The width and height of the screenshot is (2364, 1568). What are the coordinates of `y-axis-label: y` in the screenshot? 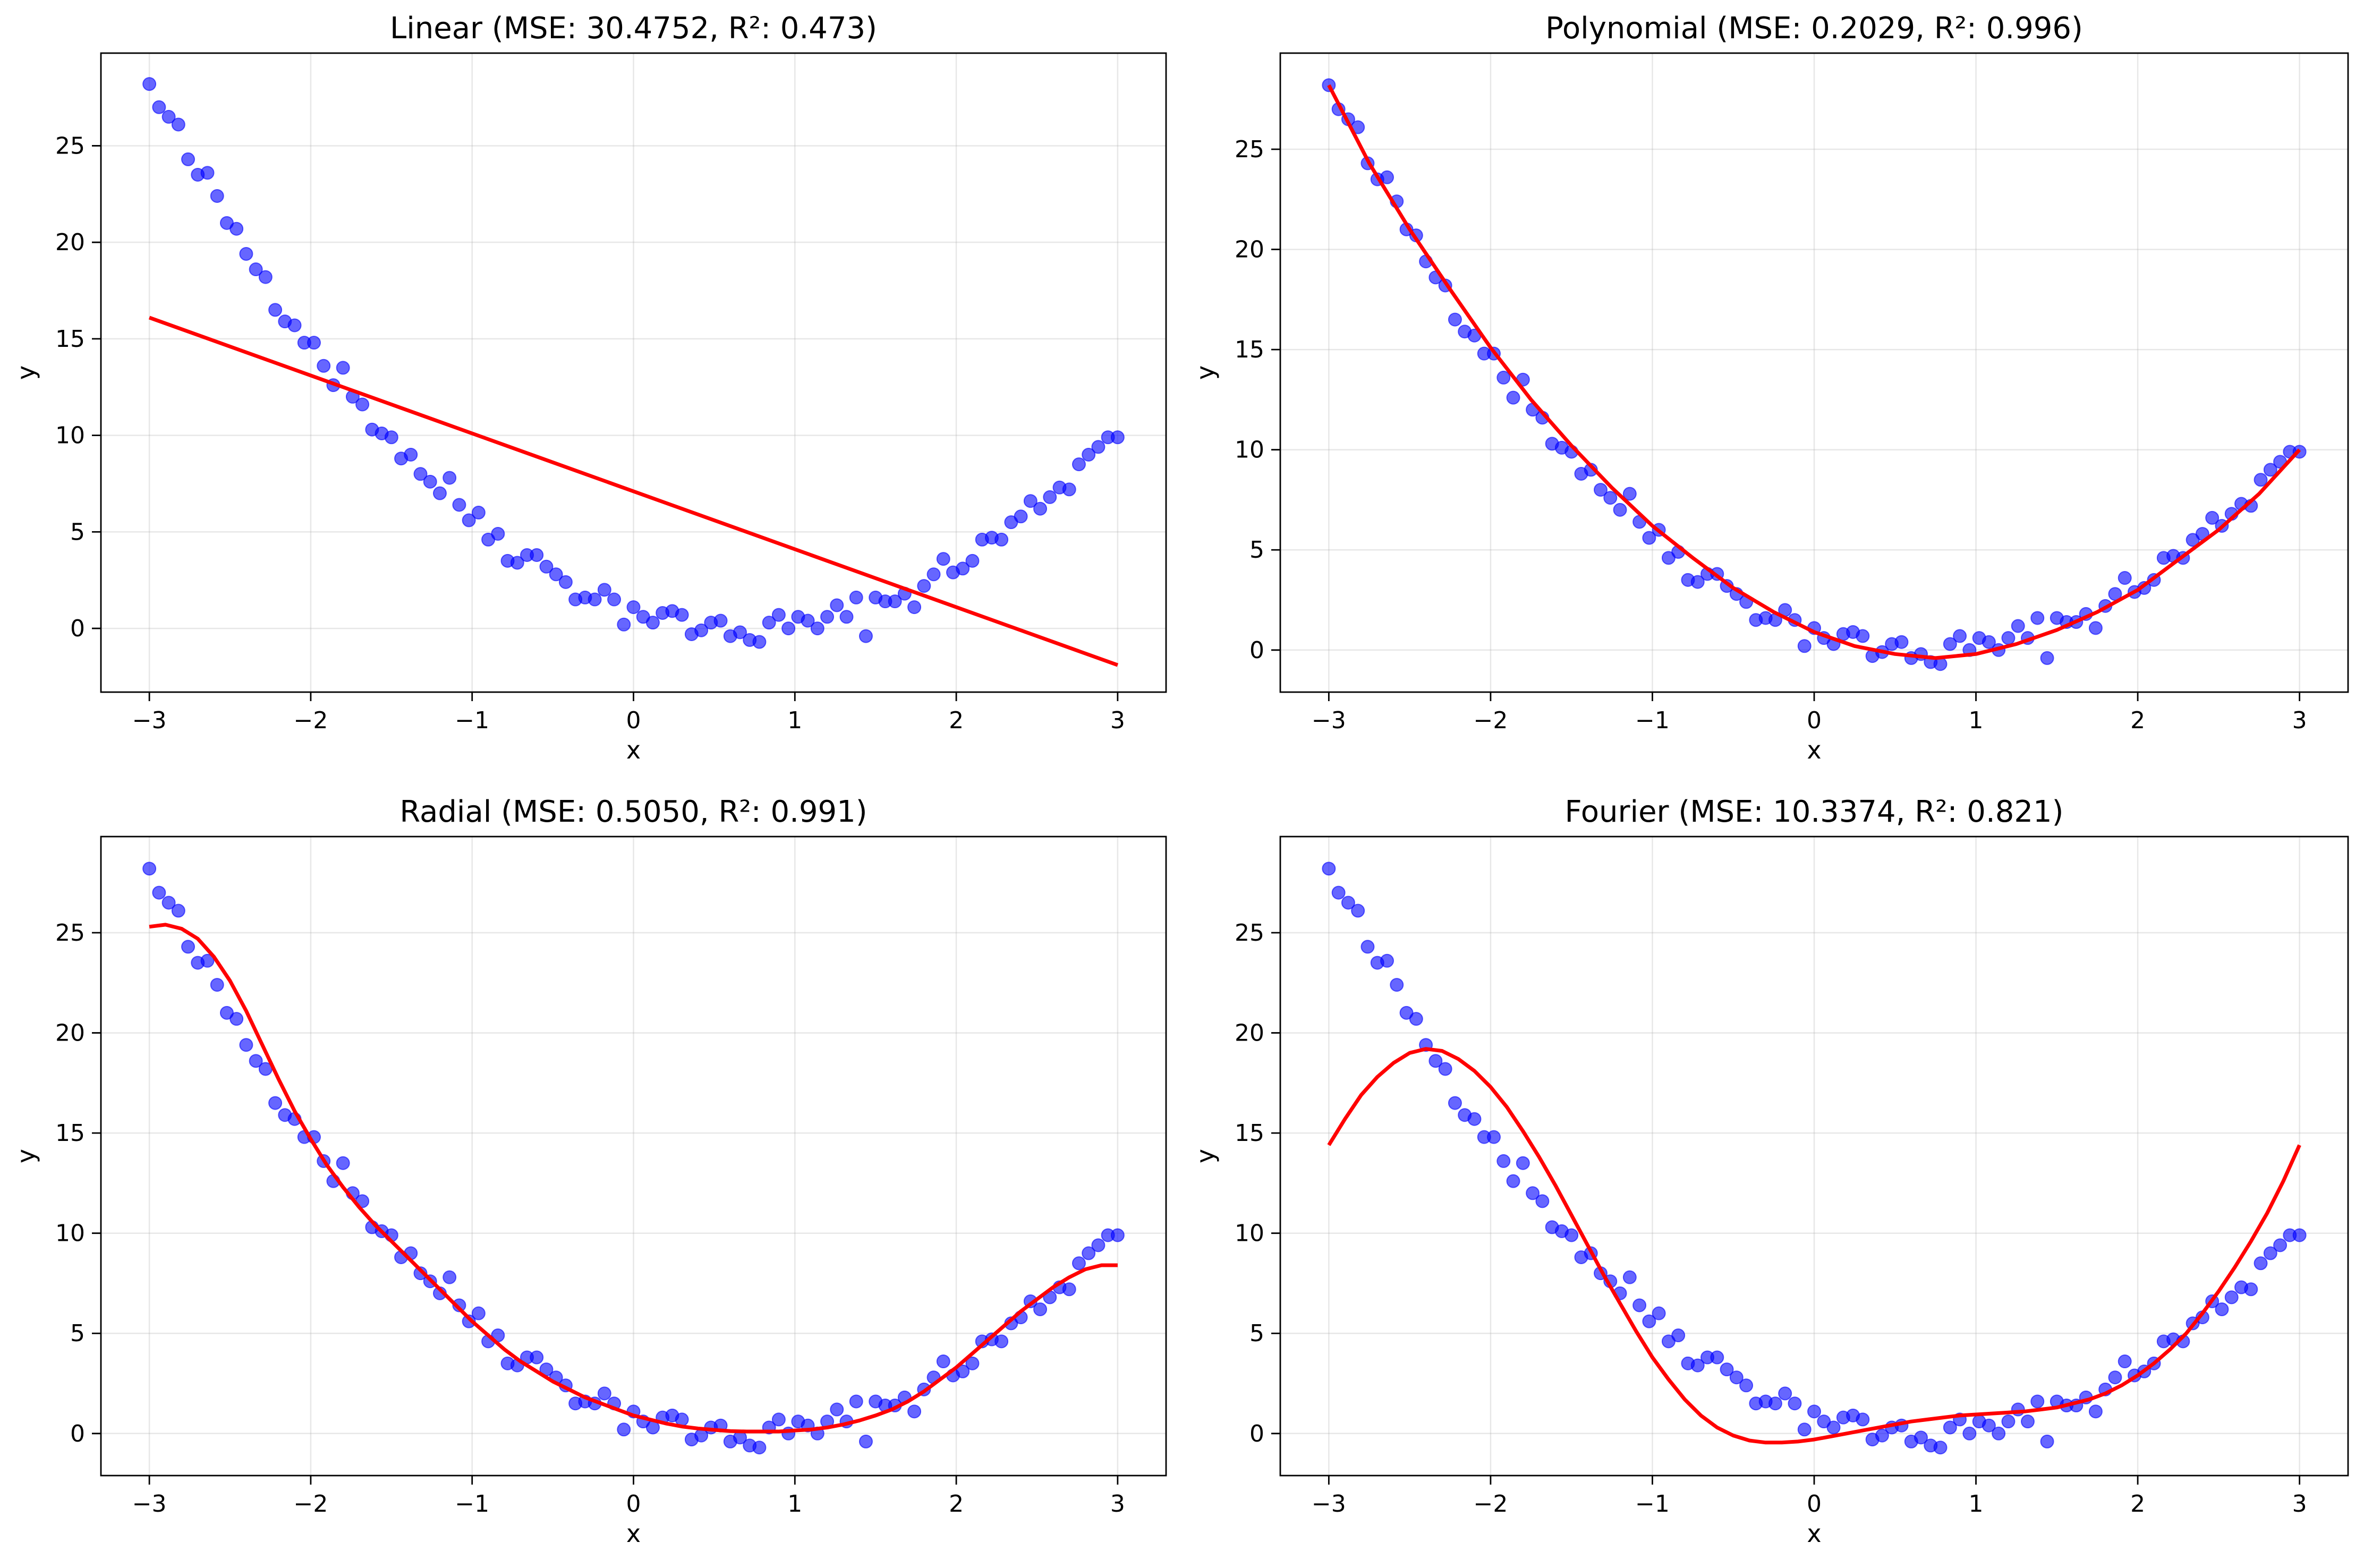 It's located at (26, 372).